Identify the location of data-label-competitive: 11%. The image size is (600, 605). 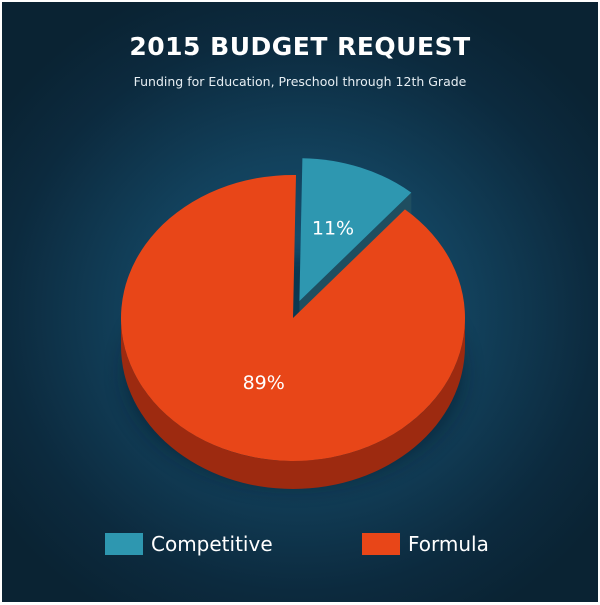
(333, 229).